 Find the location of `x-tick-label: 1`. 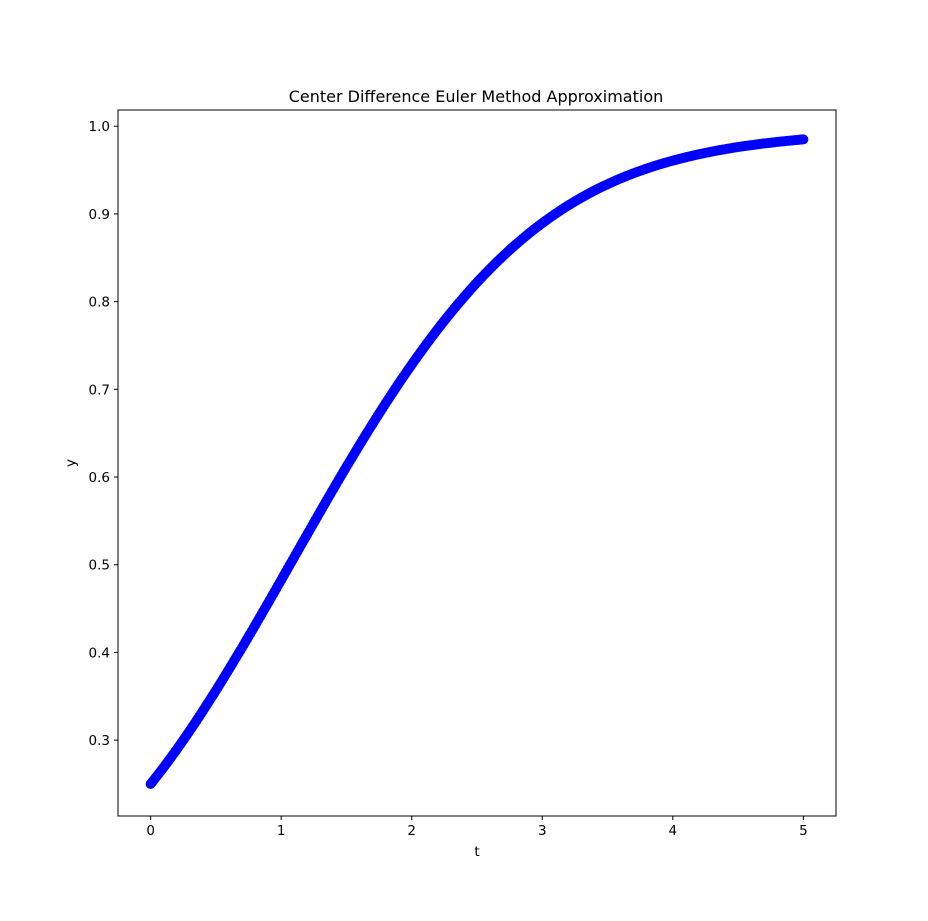

x-tick-label: 1 is located at coordinates (281, 831).